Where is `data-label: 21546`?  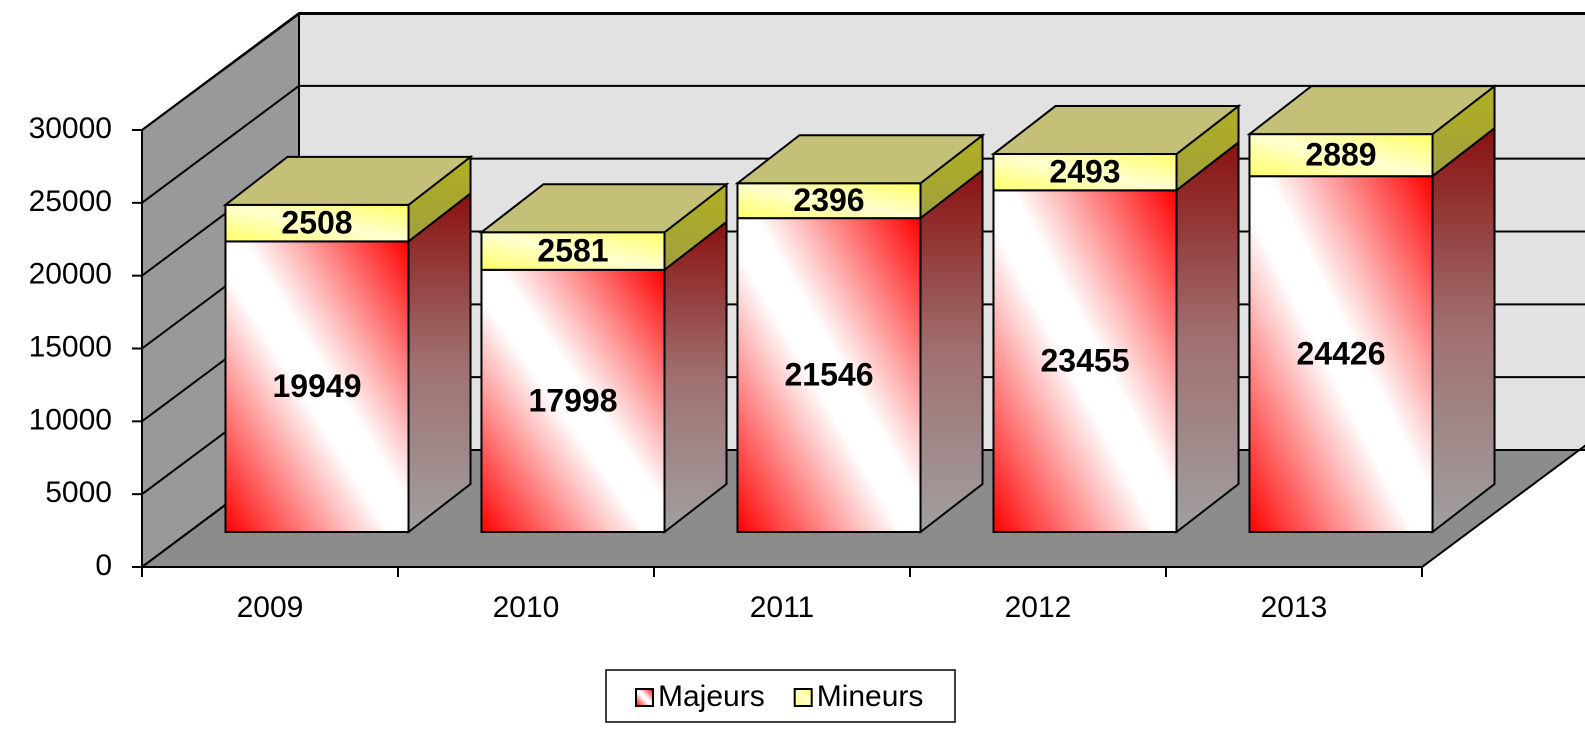 data-label: 21546 is located at coordinates (829, 375).